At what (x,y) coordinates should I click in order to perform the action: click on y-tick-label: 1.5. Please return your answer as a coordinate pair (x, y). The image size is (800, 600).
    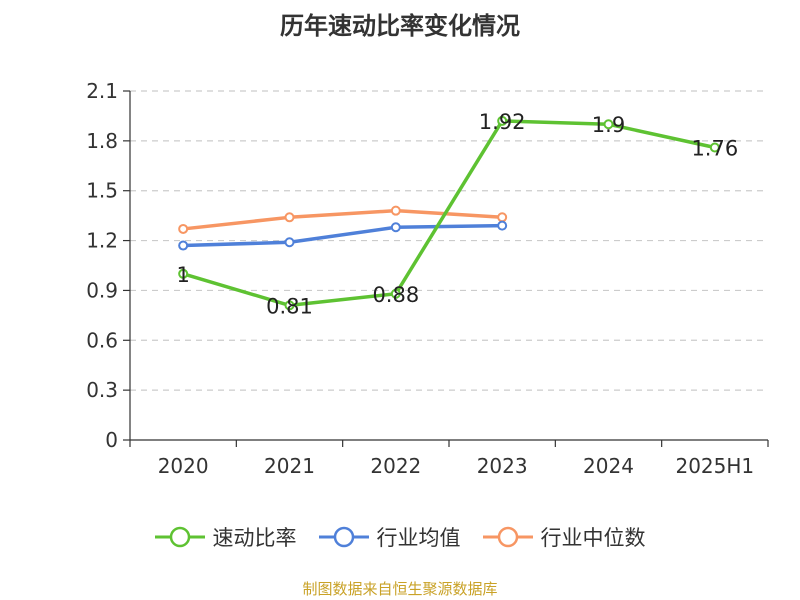
    Looking at the image, I should click on (102, 191).